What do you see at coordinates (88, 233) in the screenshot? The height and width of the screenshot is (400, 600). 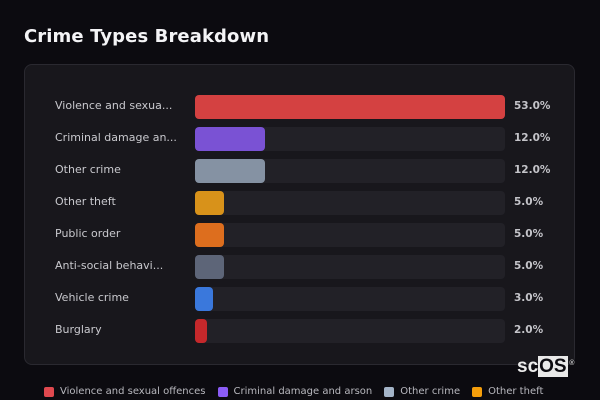 I see `bar-label: Public order` at bounding box center [88, 233].